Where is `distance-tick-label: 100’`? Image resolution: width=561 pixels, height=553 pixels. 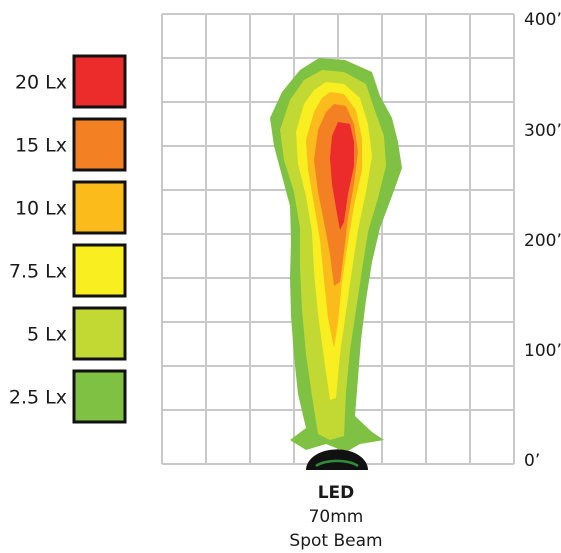 distance-tick-label: 100’ is located at coordinates (542, 351).